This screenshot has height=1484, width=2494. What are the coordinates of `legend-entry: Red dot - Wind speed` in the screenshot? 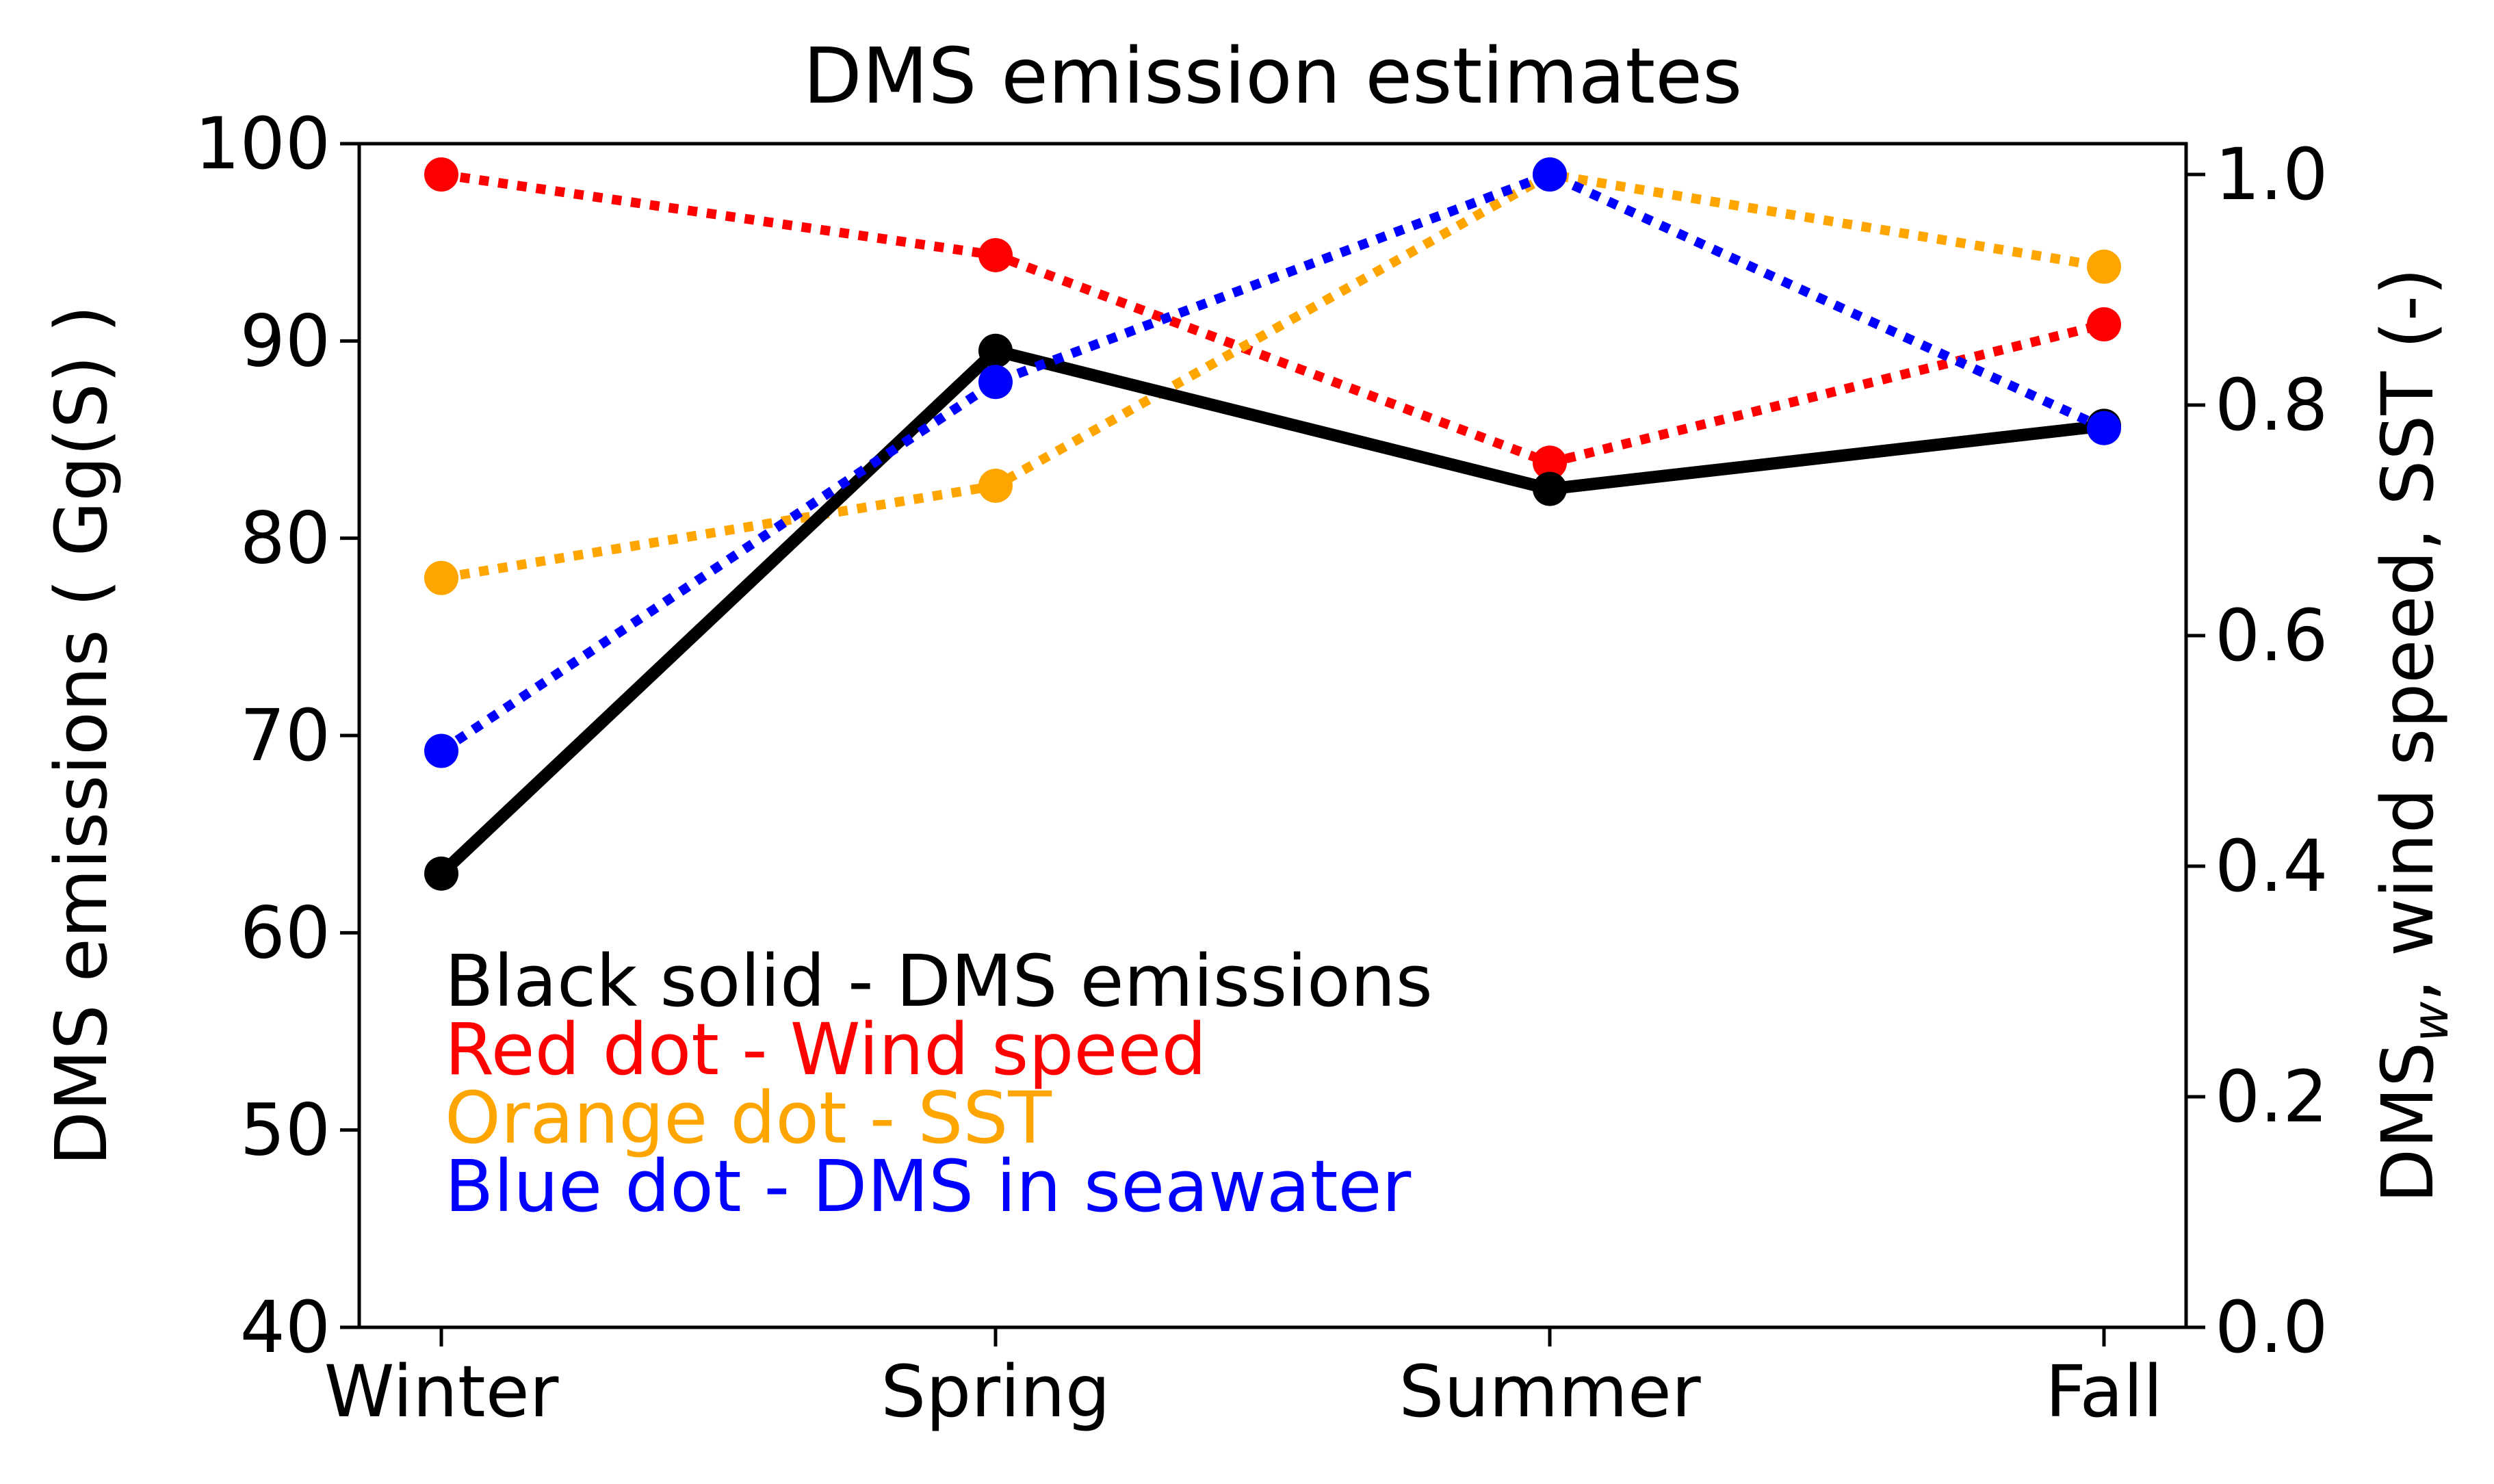 It's located at (825, 1049).